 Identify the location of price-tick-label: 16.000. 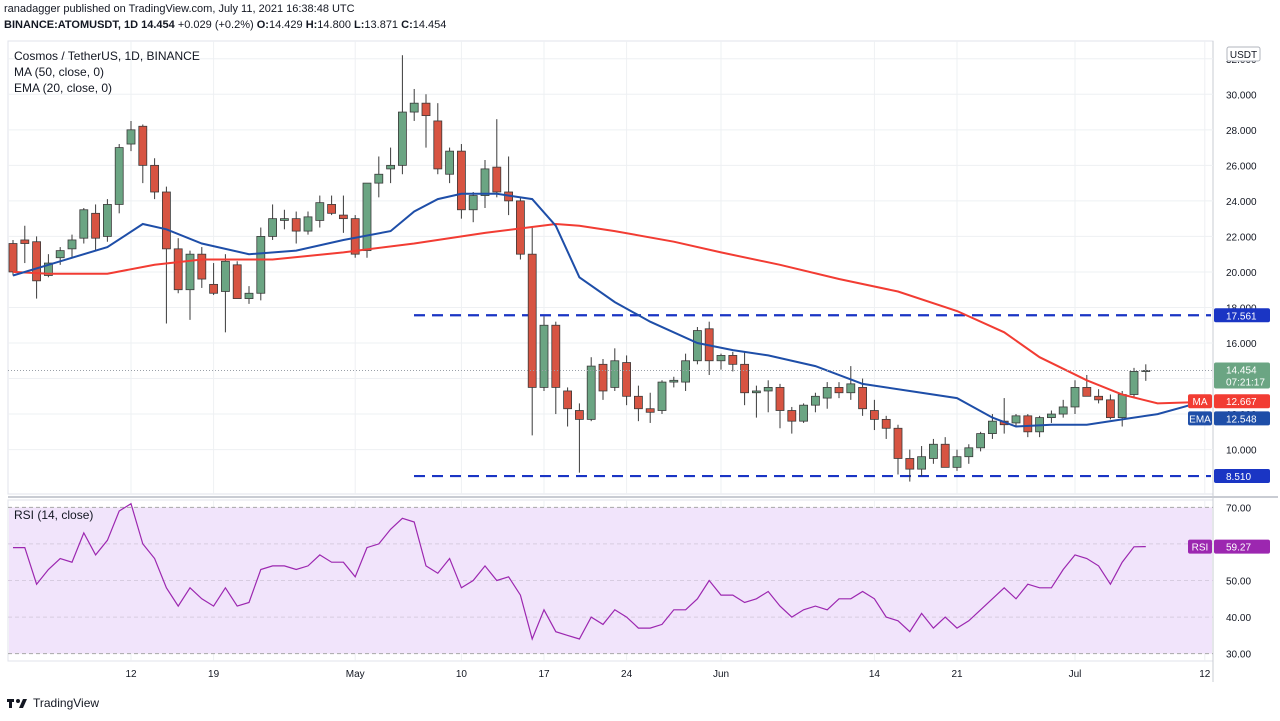
(1241, 344).